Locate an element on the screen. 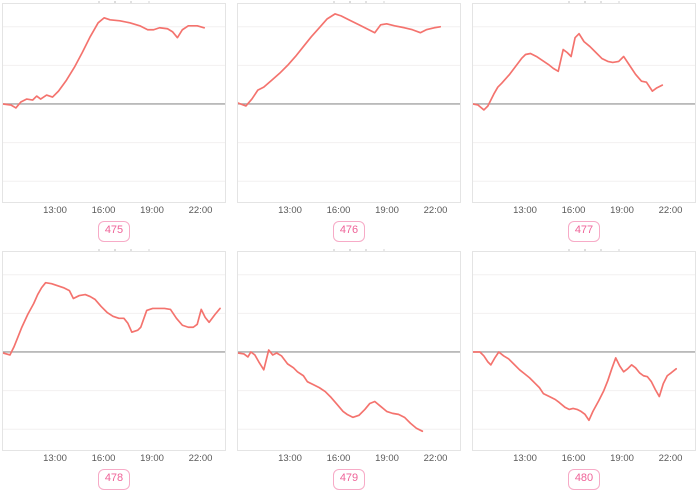 The width and height of the screenshot is (700, 497). badge-row: 480 is located at coordinates (584, 478).